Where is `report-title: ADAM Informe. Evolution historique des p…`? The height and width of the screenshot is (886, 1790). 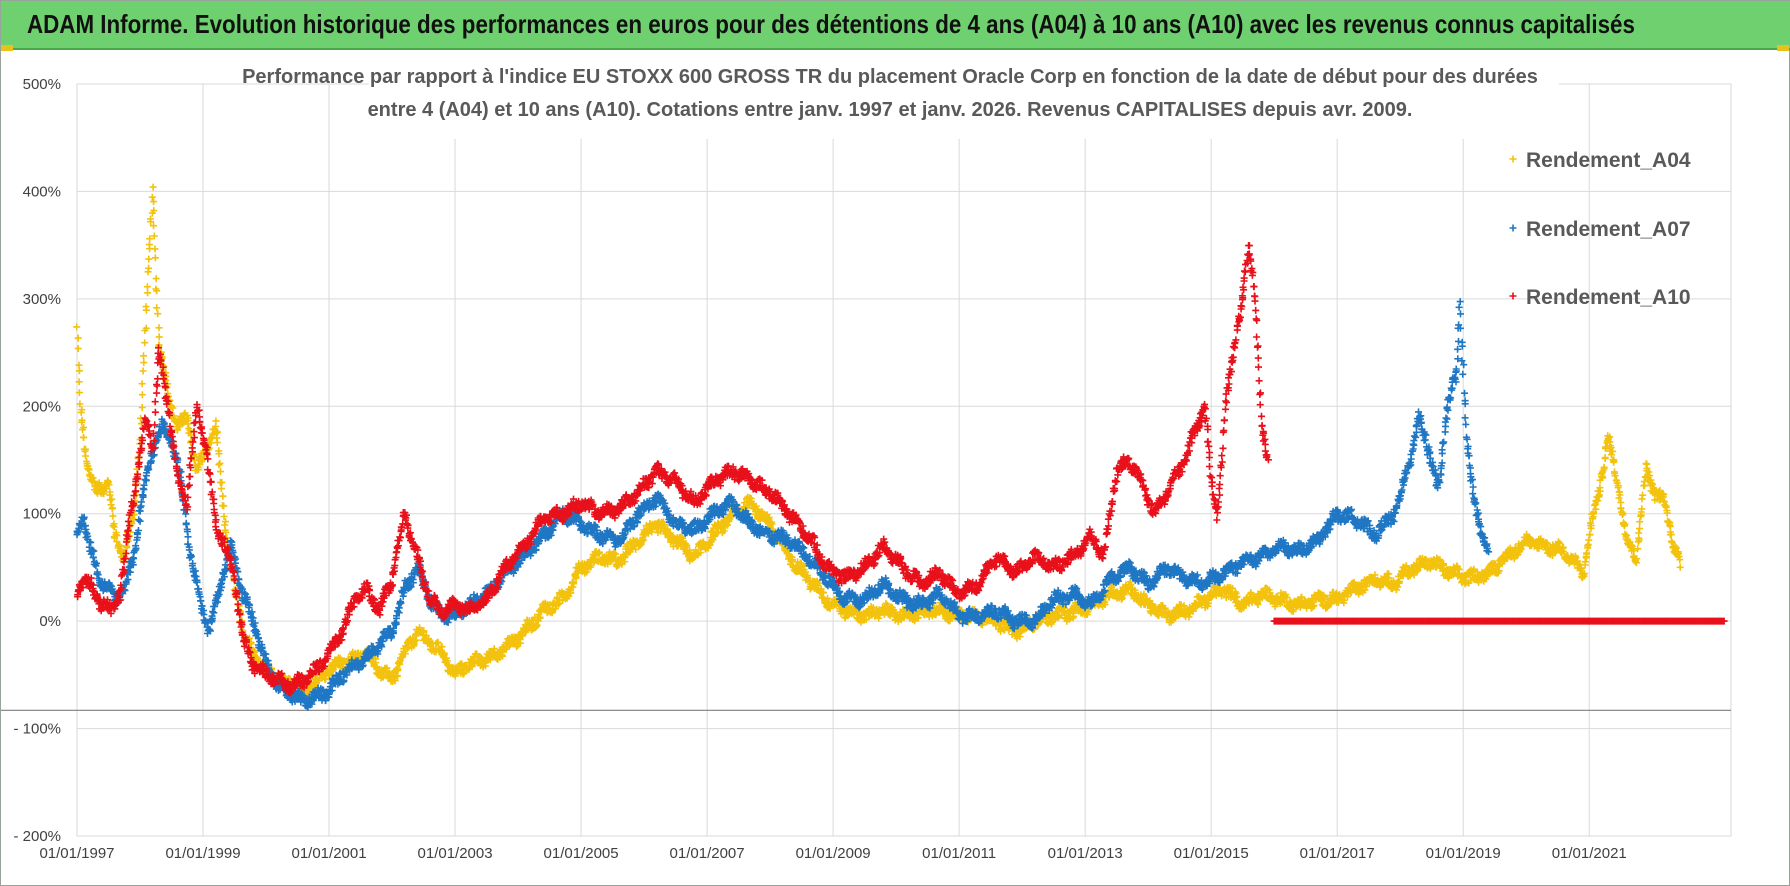 report-title: ADAM Informe. Evolution historique des p… is located at coordinates (831, 24).